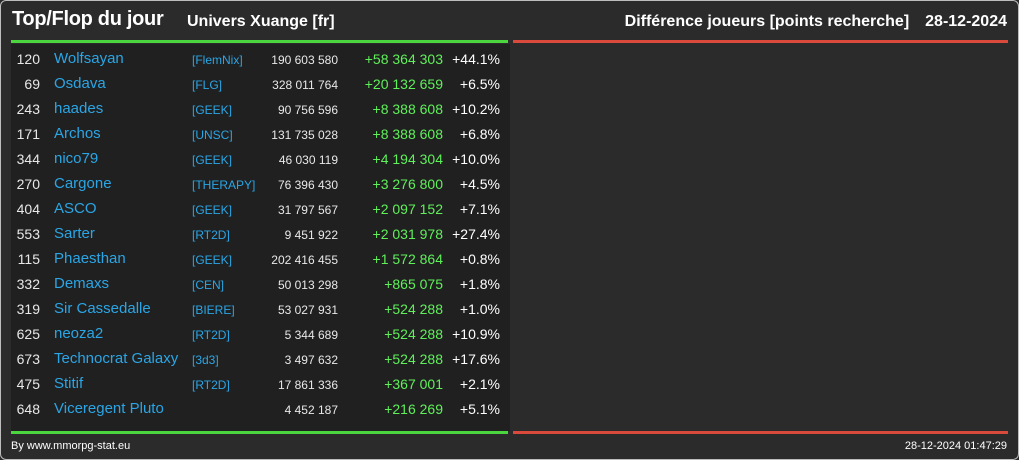  I want to click on player-points: 31 797 567, so click(307, 210).